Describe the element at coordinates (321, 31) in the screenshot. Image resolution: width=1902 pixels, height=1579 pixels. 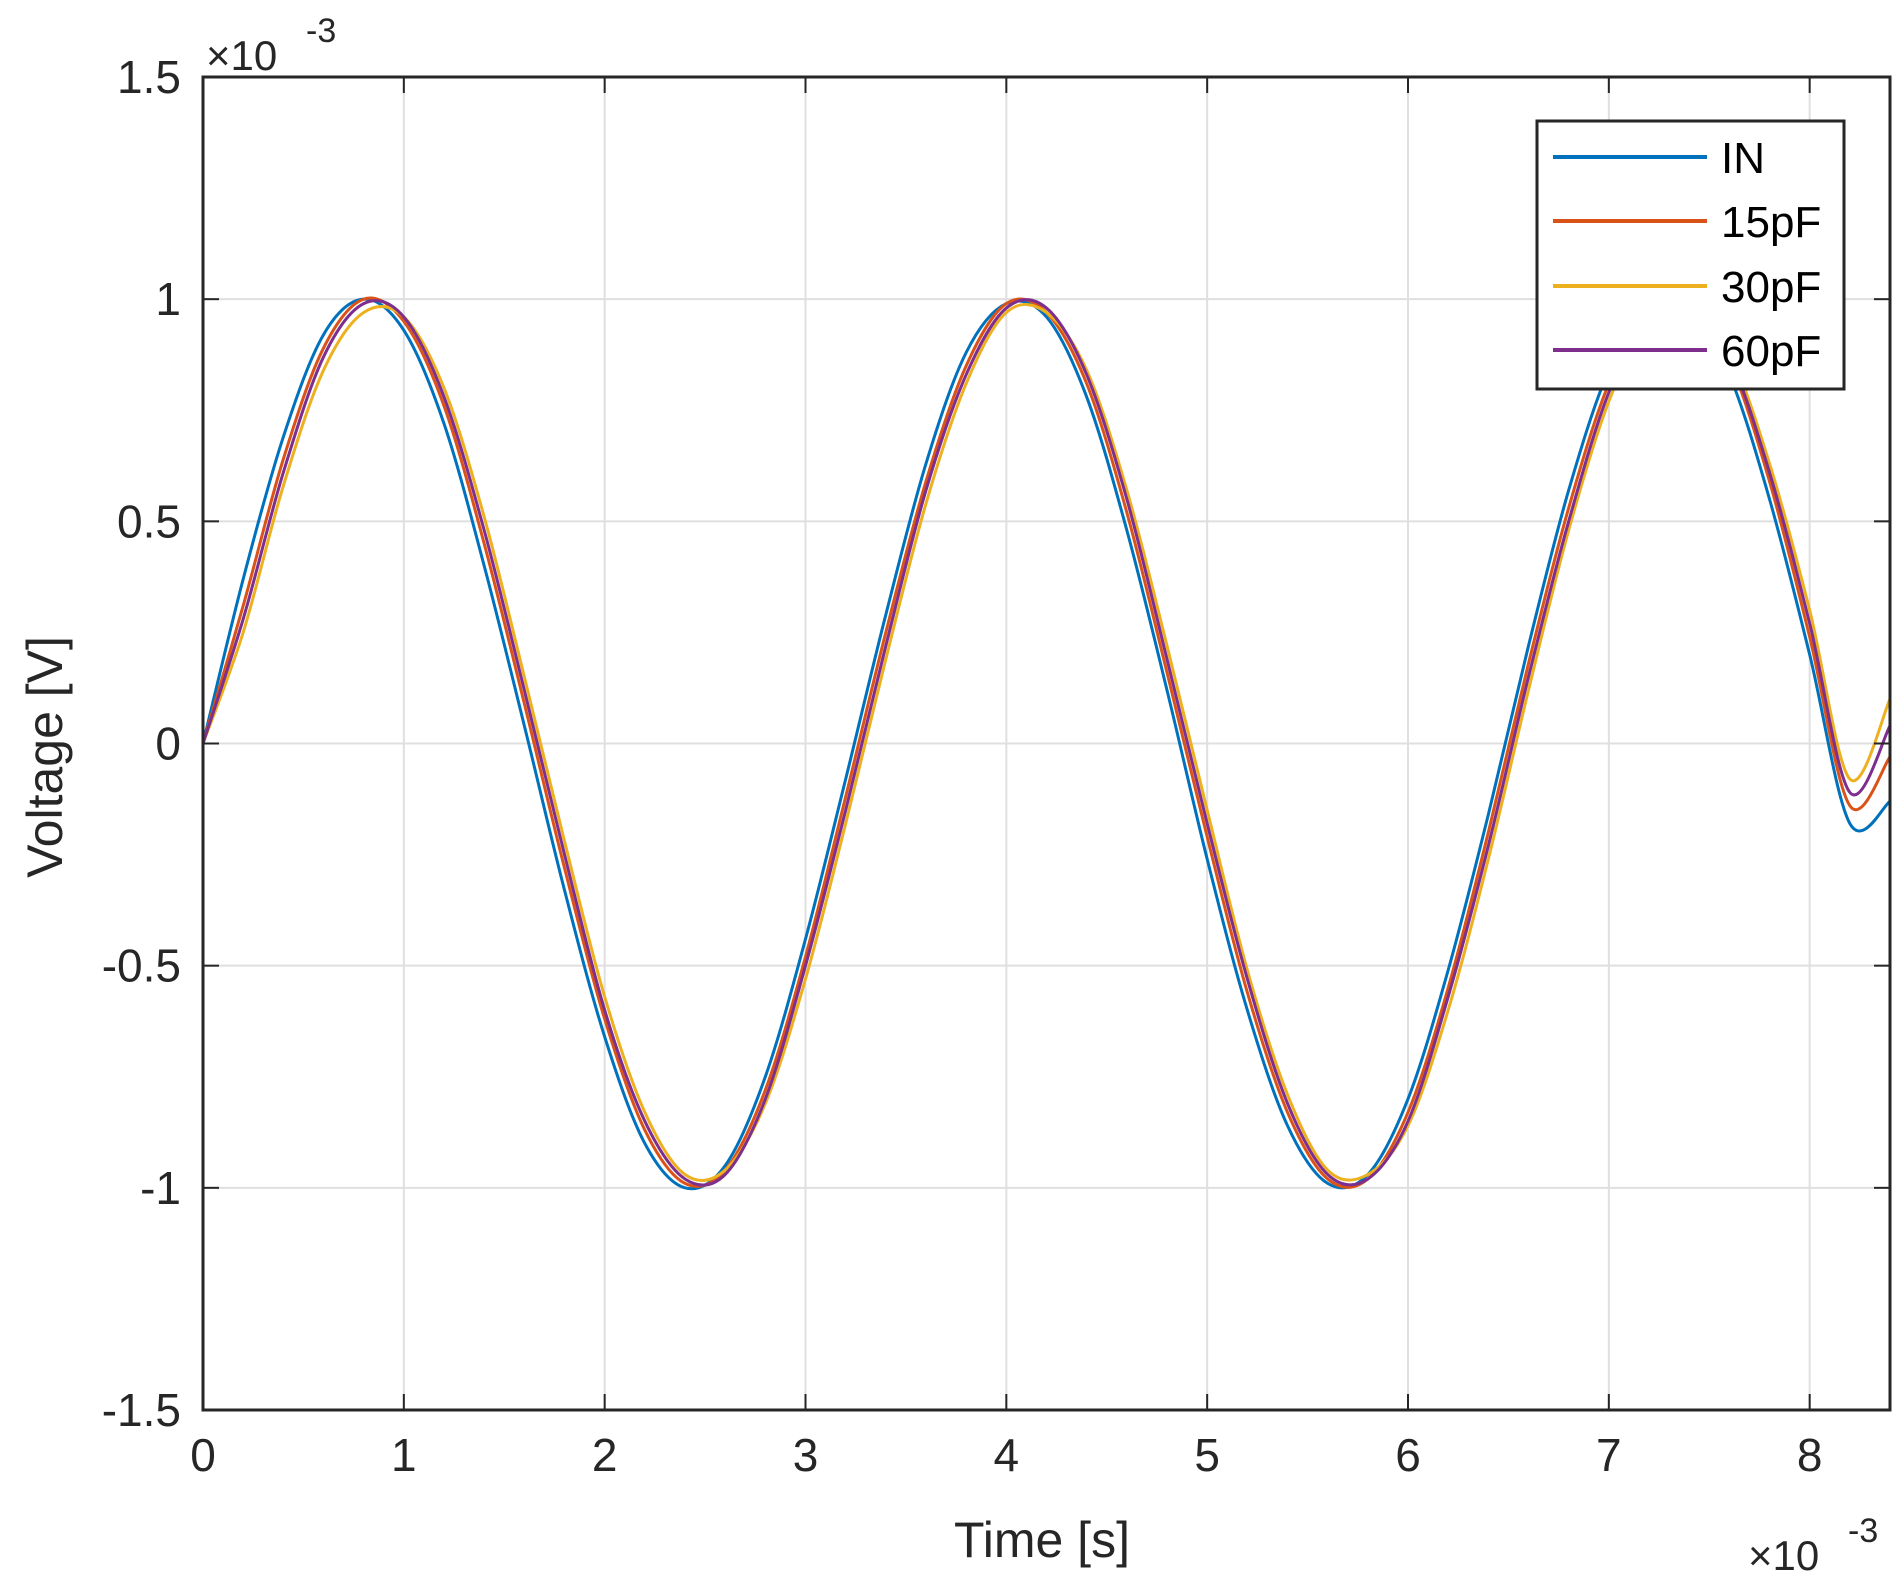
I see `y-exponent-power: -3` at that location.